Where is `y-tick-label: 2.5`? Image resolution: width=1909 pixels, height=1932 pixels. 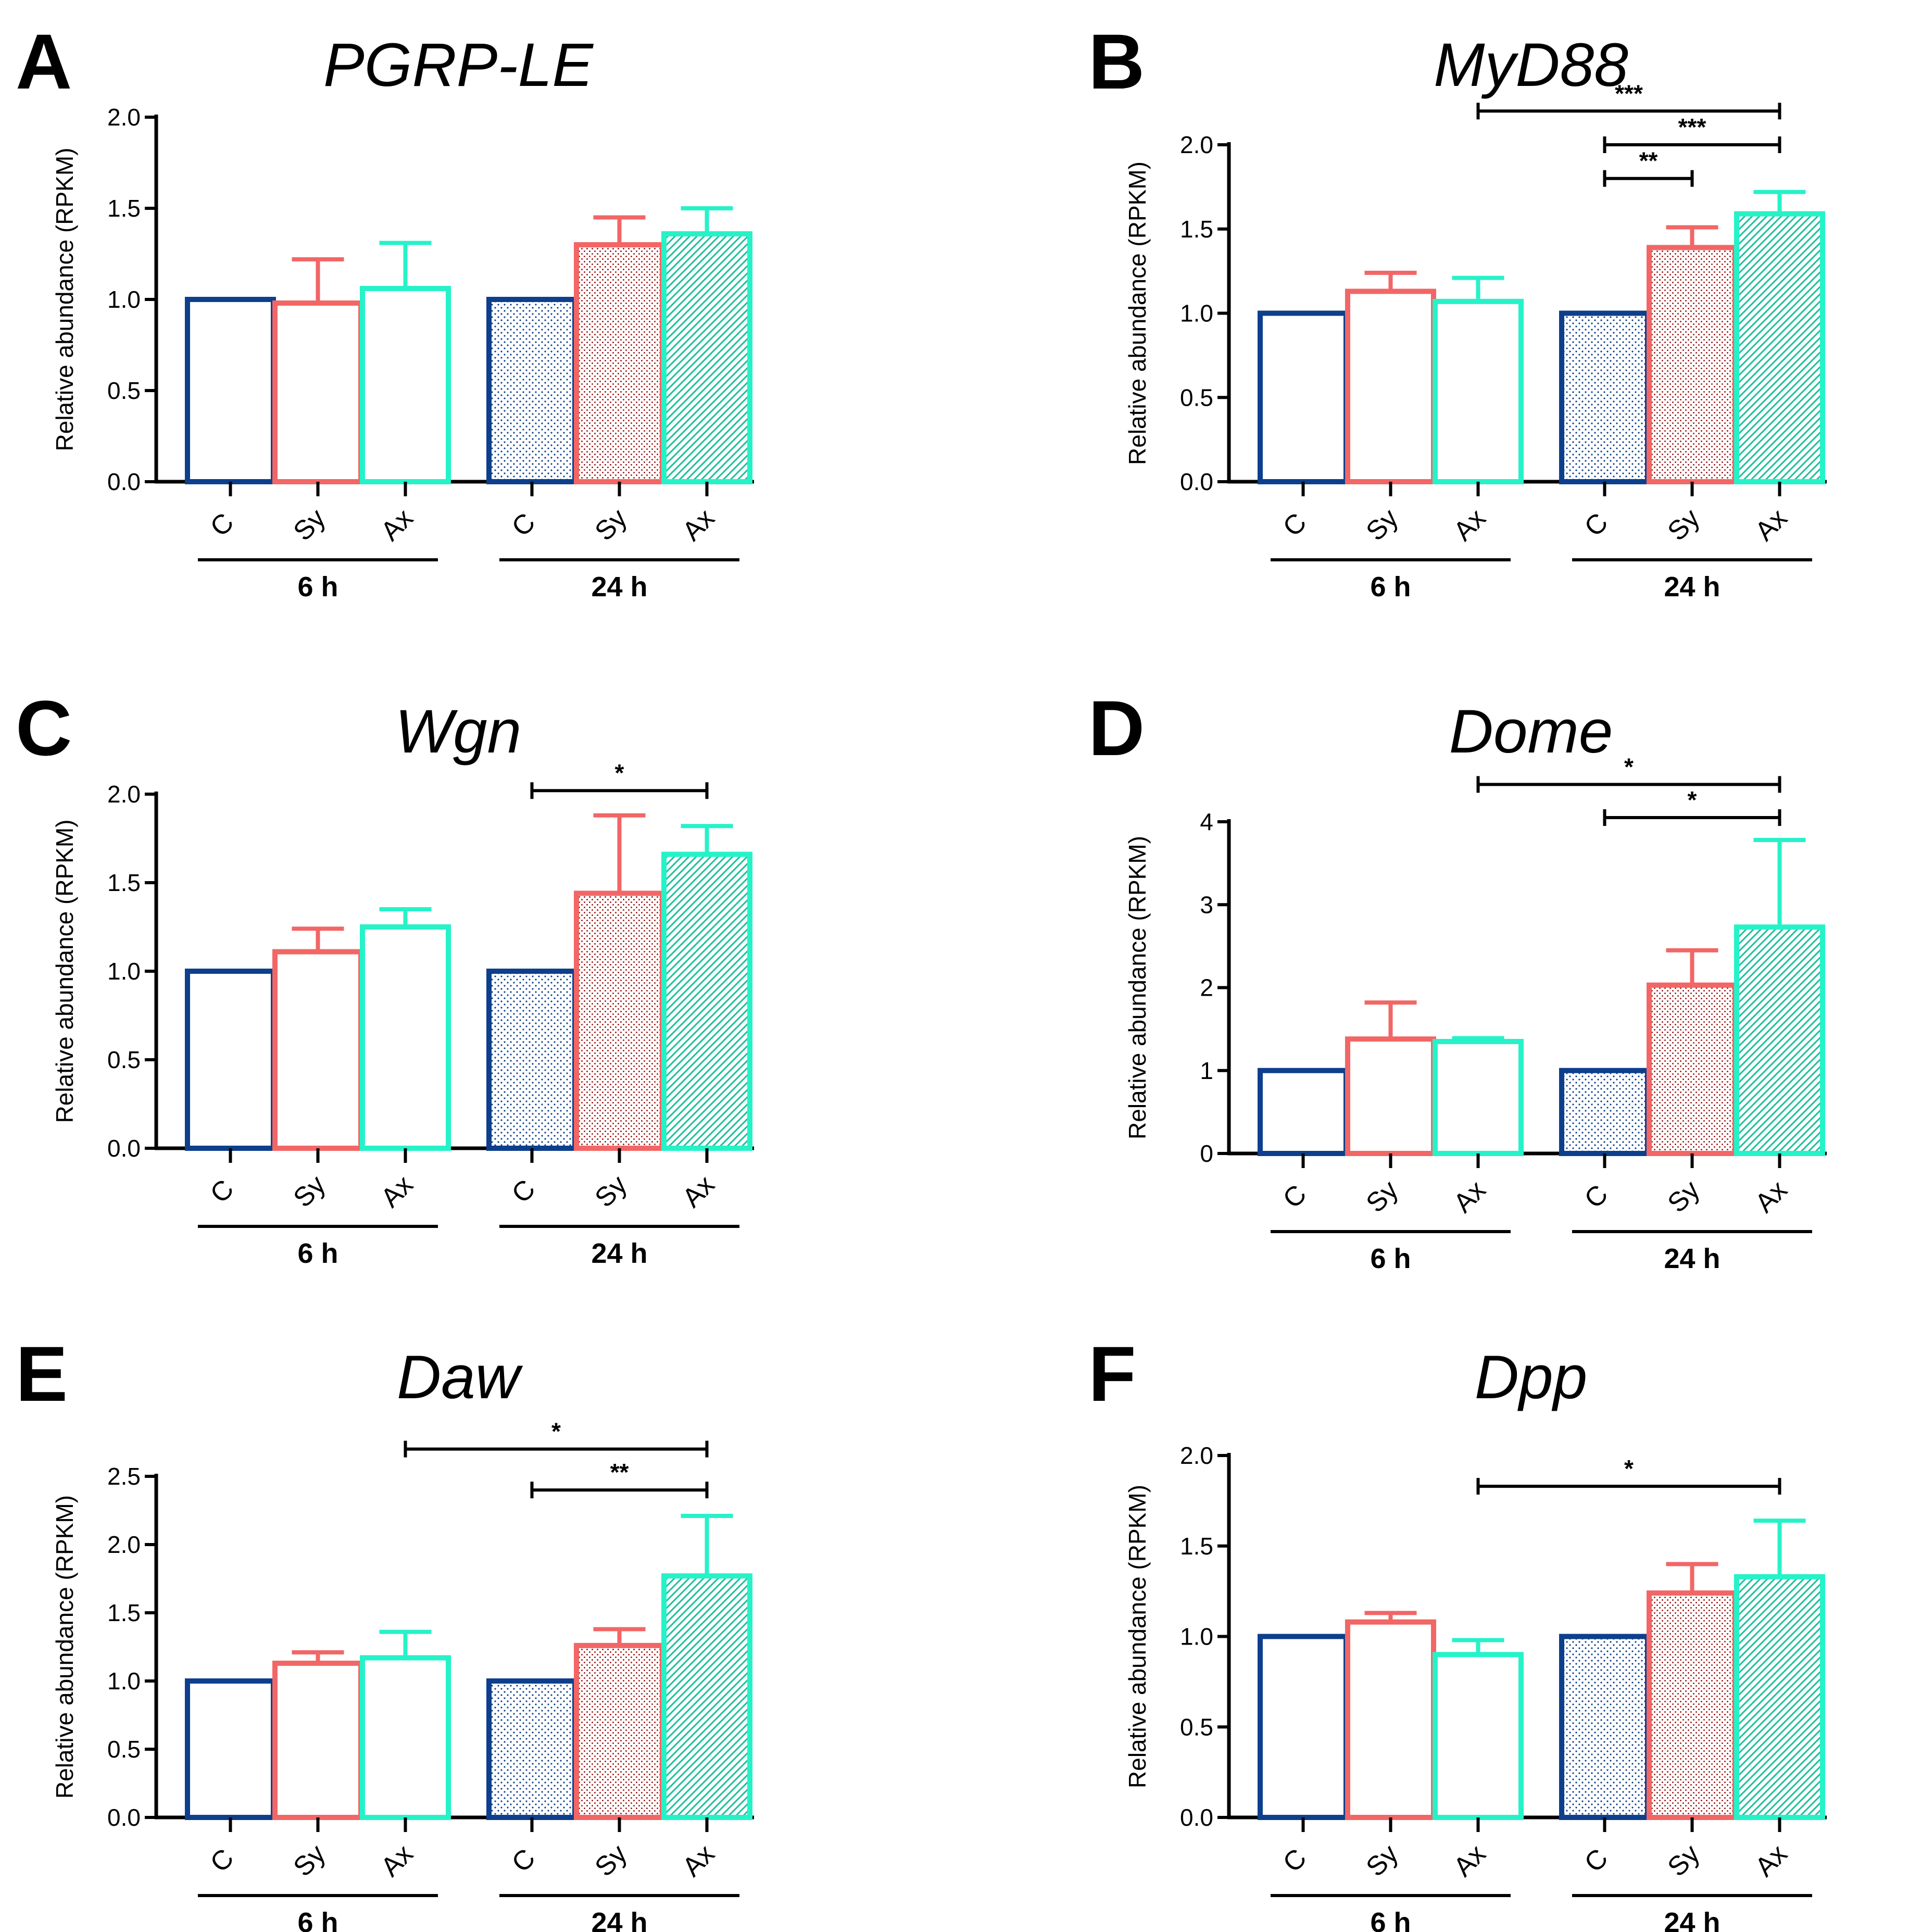
y-tick-label: 2.5 is located at coordinates (124, 1476).